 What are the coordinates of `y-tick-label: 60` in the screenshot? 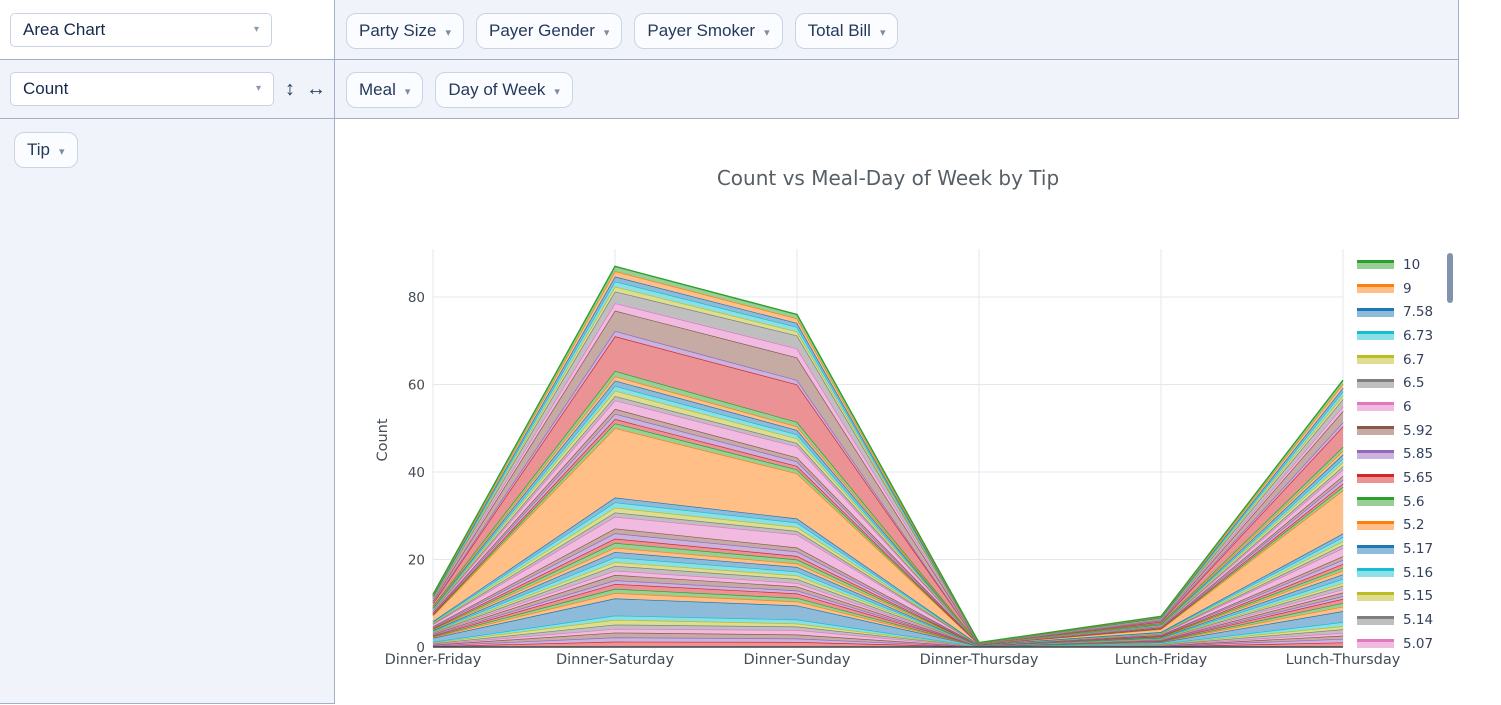 It's located at (416, 386).